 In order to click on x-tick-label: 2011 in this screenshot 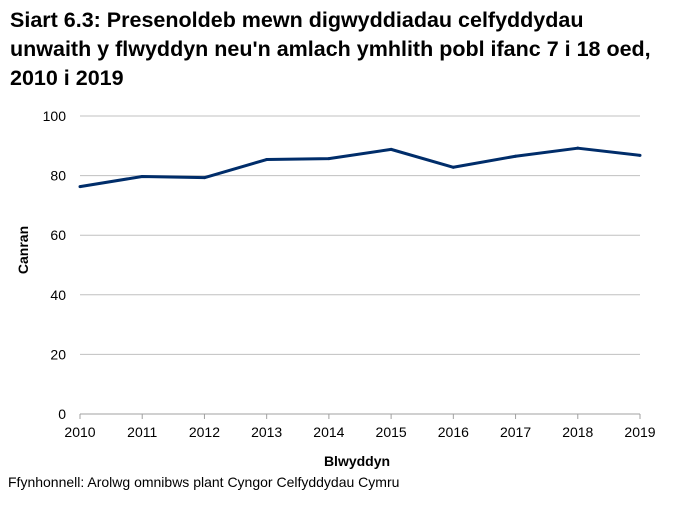, I will do `click(142, 432)`.